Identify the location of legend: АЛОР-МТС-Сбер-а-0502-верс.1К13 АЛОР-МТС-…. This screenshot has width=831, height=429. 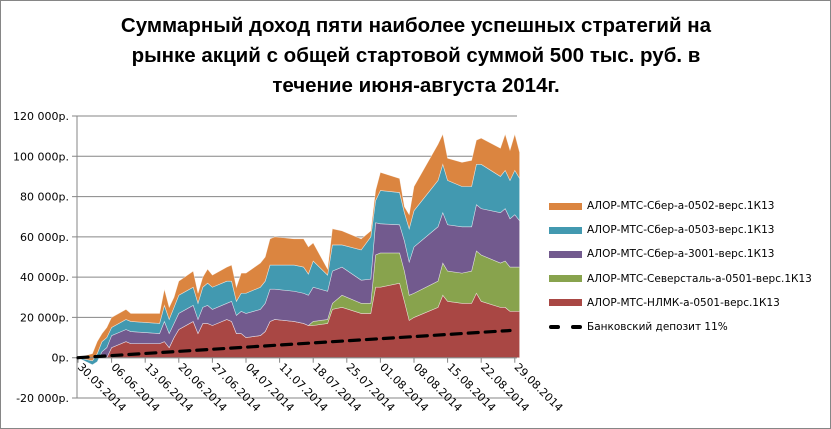
(680, 266).